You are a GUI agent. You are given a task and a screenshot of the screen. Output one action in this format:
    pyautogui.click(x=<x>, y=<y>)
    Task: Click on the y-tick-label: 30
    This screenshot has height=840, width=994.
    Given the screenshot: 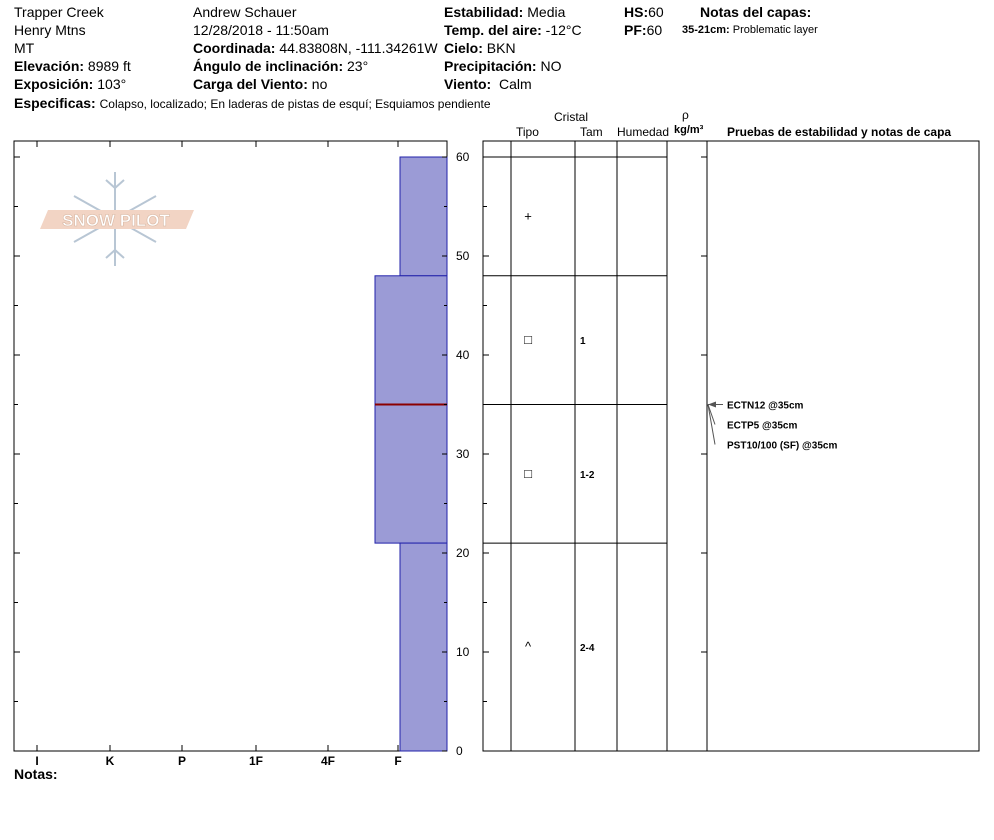 What is the action you would take?
    pyautogui.click(x=463, y=454)
    